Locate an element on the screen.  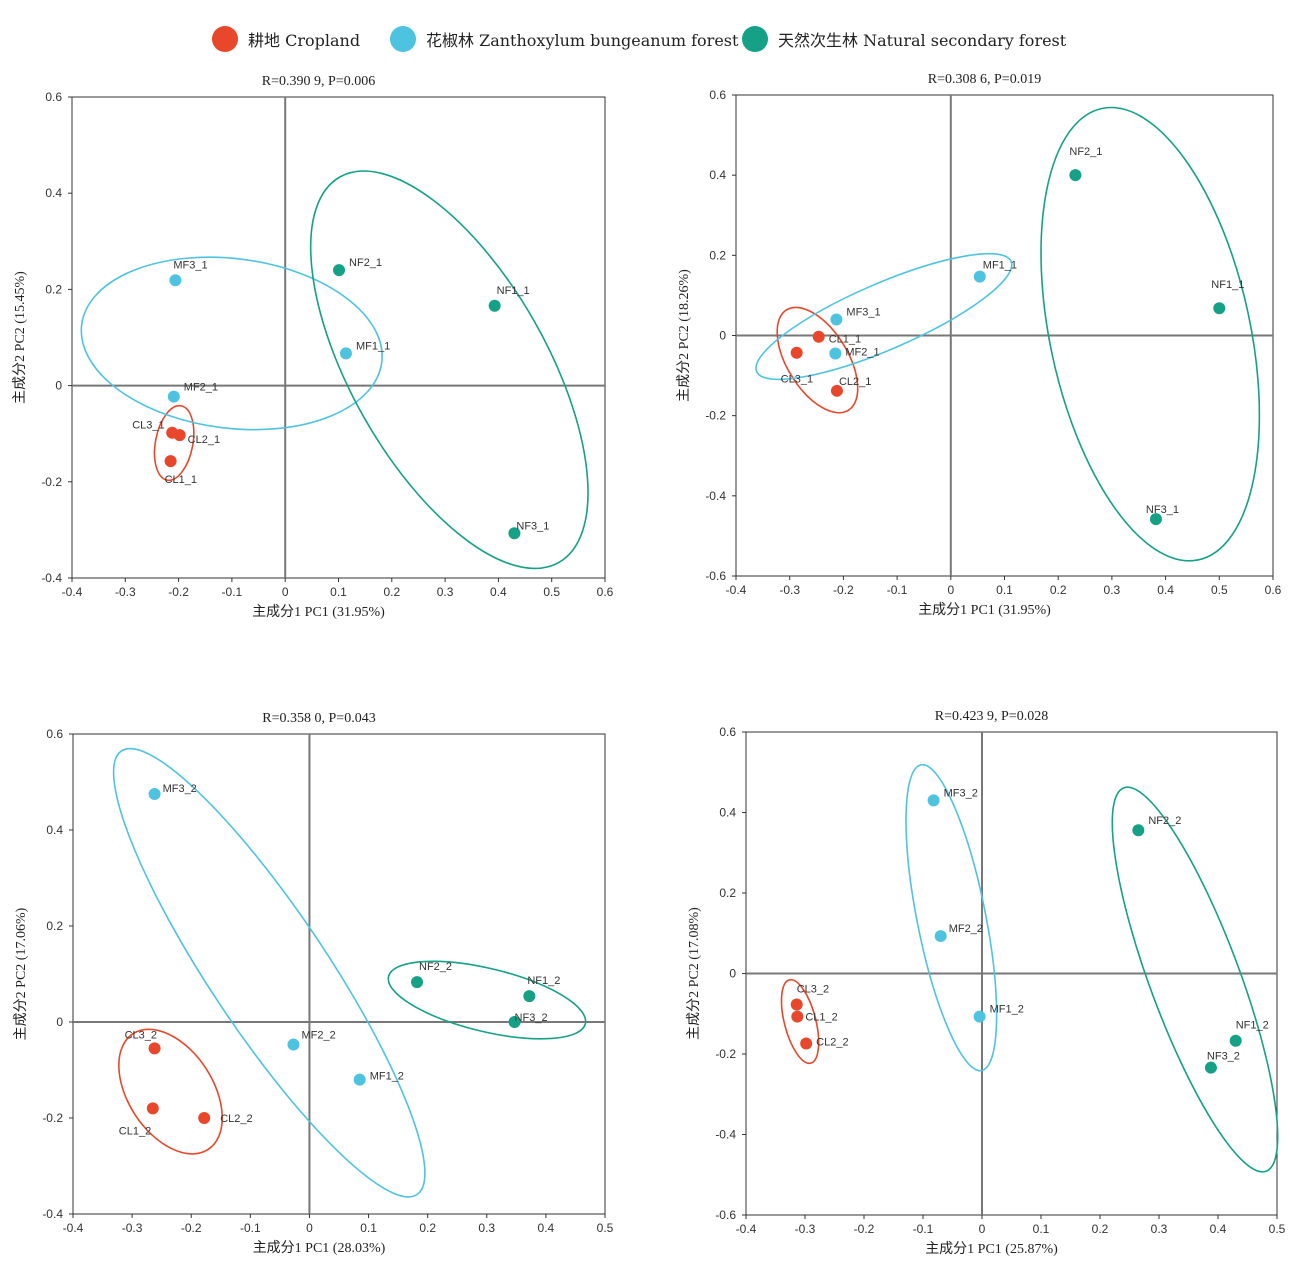
chart-title: R=0.423 9, P=0.028 is located at coordinates (991, 716).